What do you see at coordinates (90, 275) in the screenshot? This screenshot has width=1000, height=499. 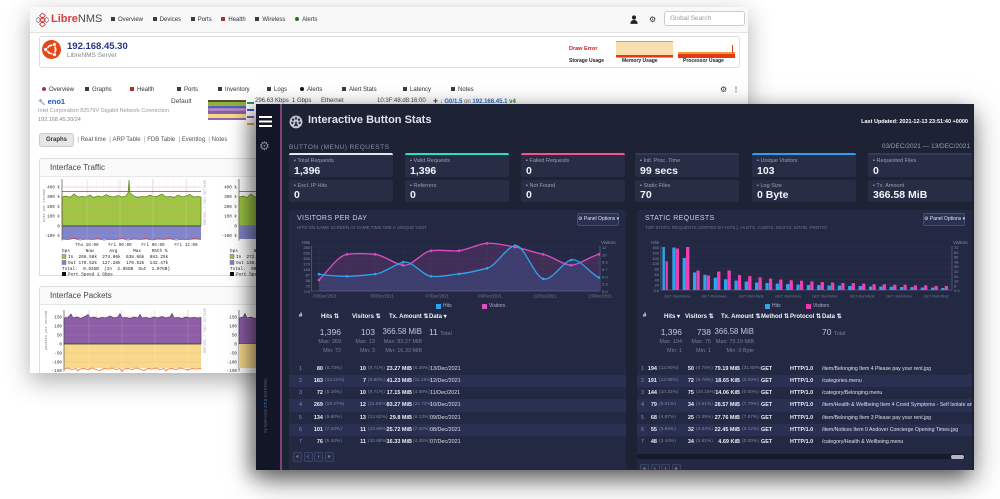 I see `svg-text: Port Speed 1 Gbps` at bounding box center [90, 275].